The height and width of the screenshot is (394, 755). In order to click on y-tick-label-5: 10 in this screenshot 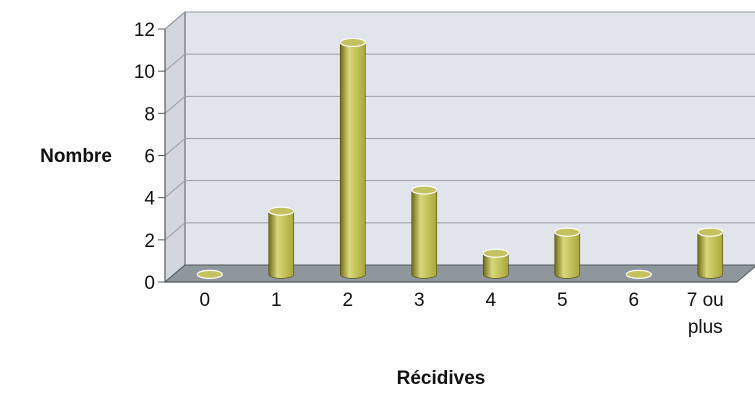, I will do `click(144, 72)`.